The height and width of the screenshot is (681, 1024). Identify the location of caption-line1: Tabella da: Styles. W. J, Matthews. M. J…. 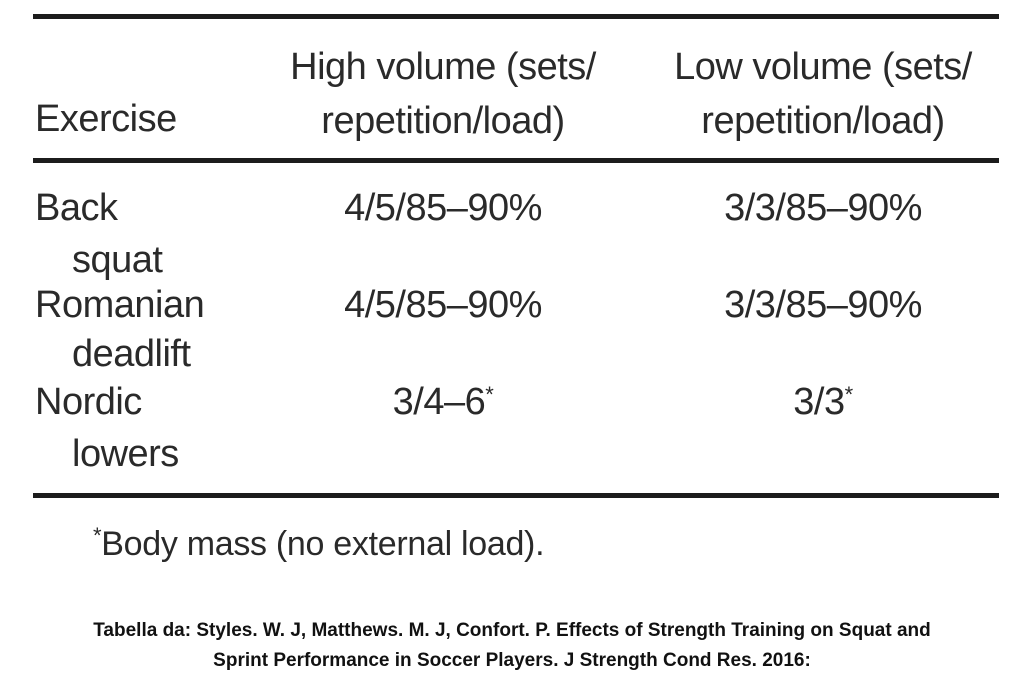
(512, 630).